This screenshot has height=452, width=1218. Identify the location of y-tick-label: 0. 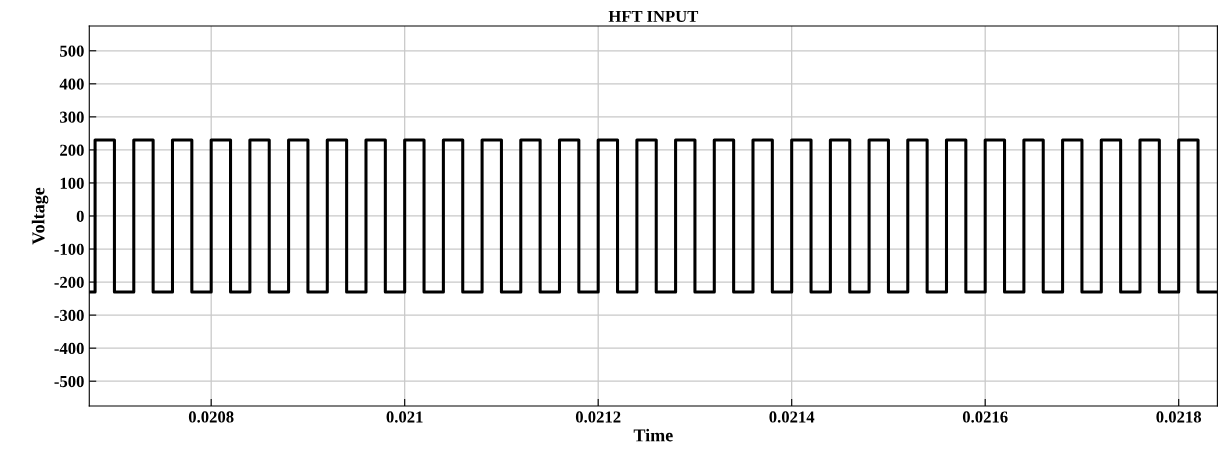
(80, 216).